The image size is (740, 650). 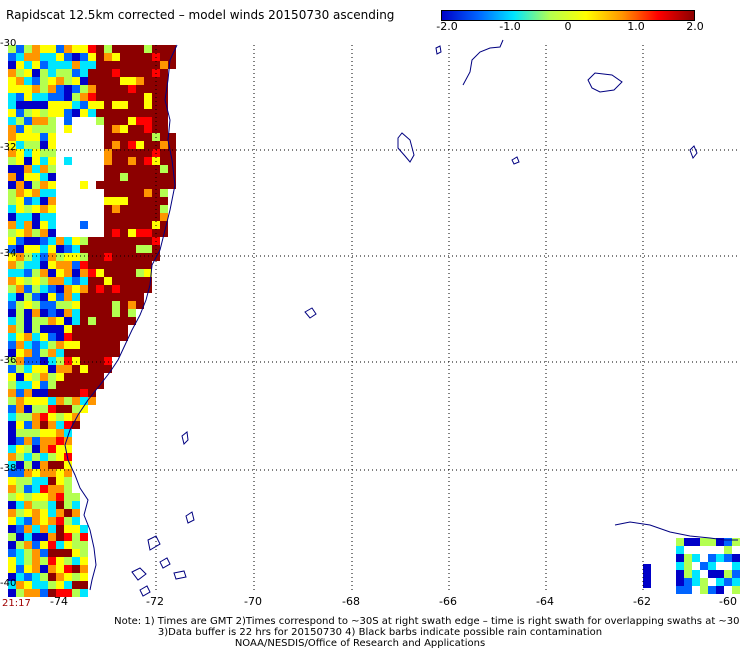 What do you see at coordinates (642, 601) in the screenshot?
I see `lon-label-62: -62` at bounding box center [642, 601].